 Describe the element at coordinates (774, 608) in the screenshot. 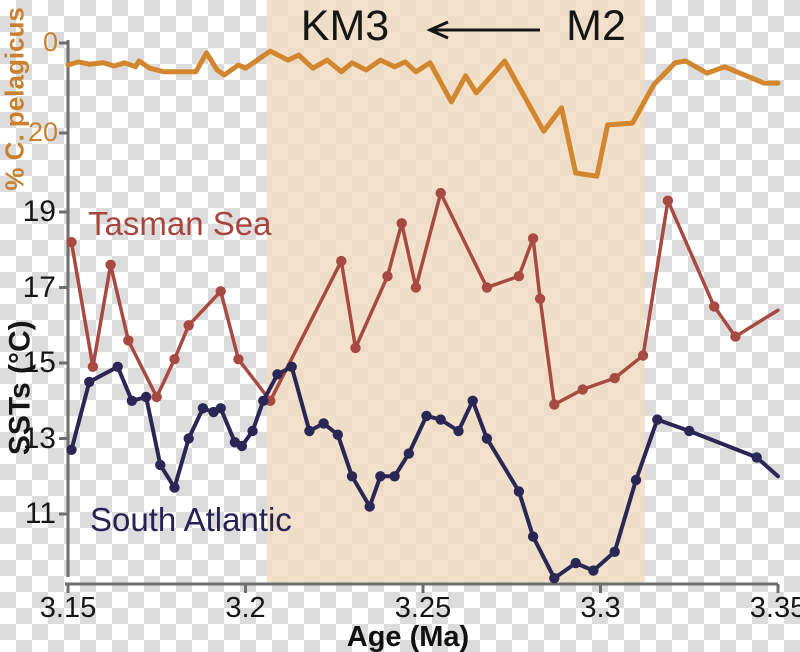

I see `x-tick-label: 3.35` at that location.